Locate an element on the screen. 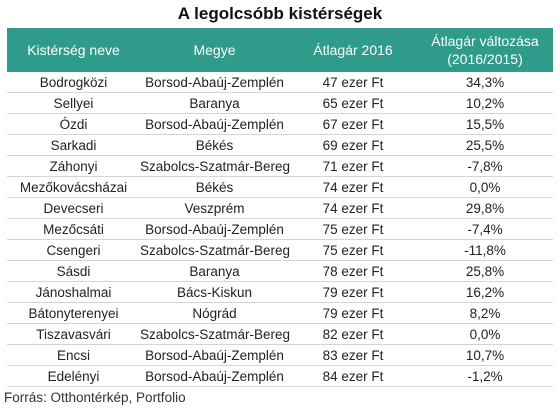 The height and width of the screenshot is (409, 560). cell-price: 47 ezer Ft is located at coordinates (353, 82).